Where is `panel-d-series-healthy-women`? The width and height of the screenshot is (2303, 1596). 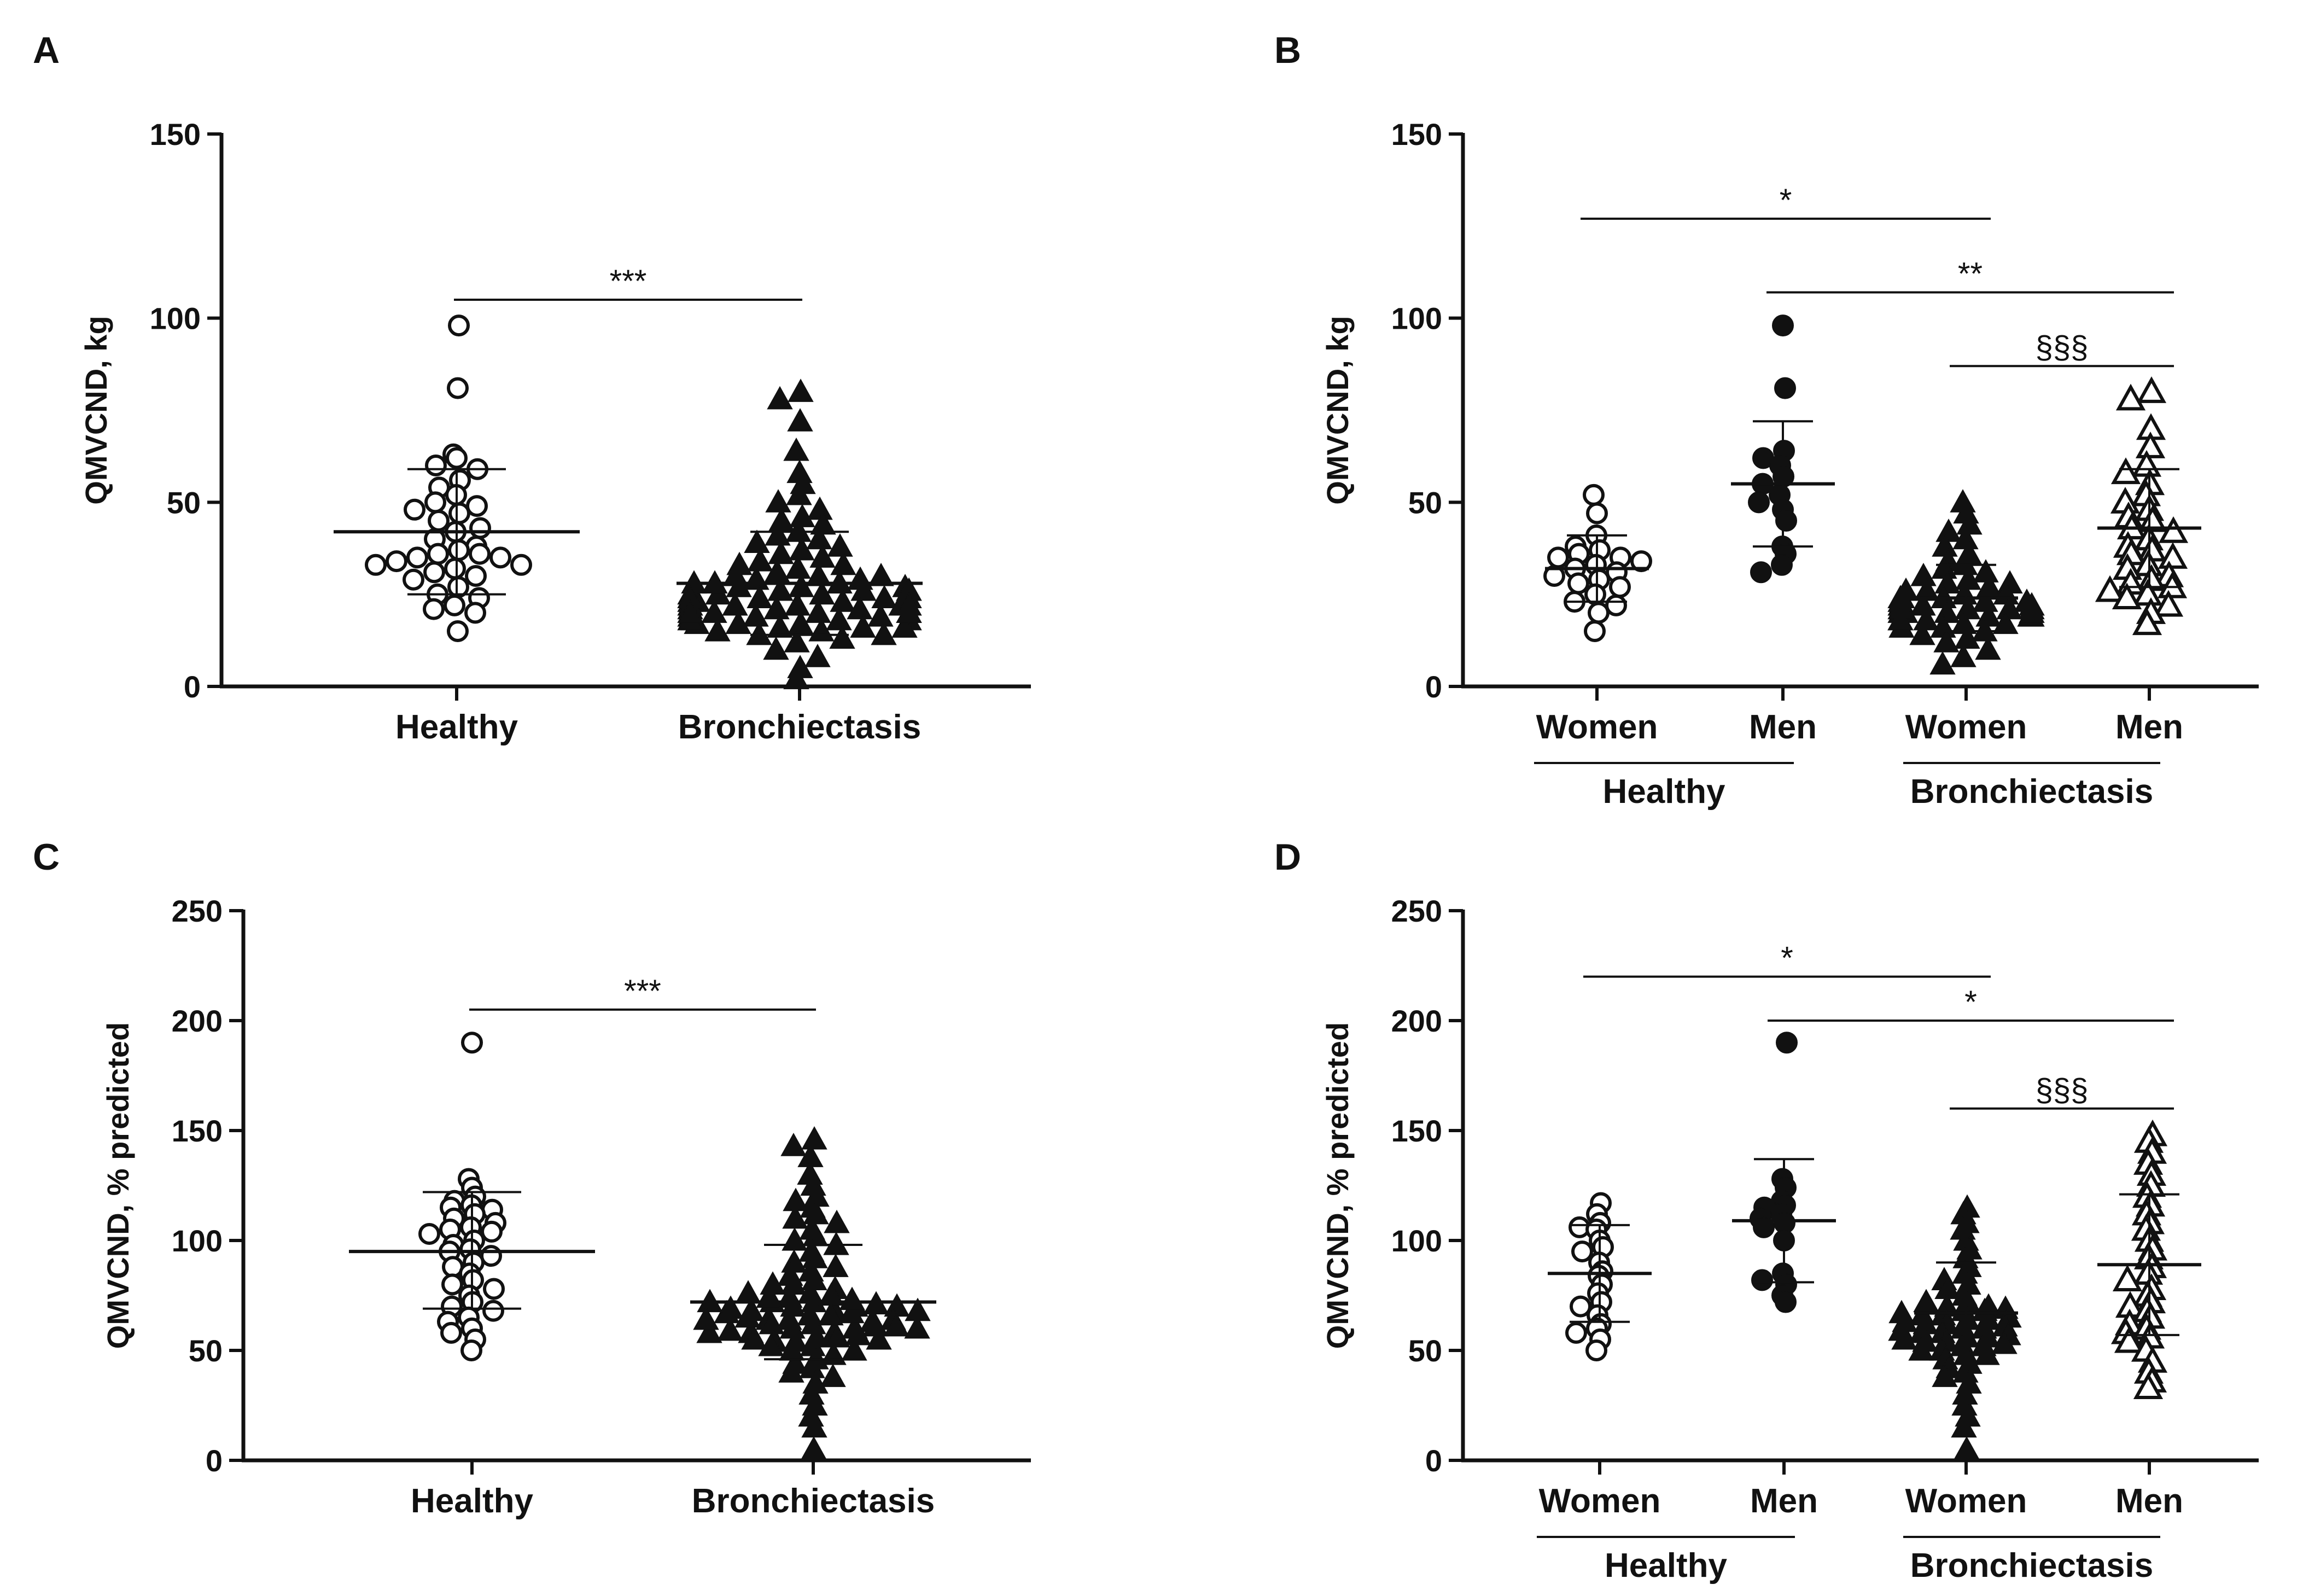
panel-d-series-healthy-women is located at coordinates (1600, 1276).